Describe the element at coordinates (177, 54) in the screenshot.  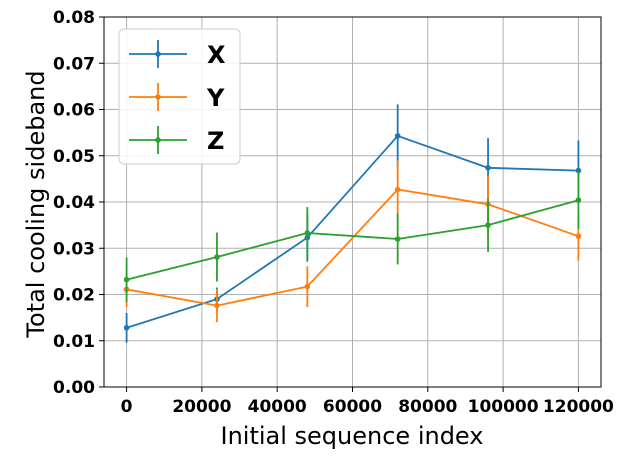
I see `legend-entry: X` at that location.